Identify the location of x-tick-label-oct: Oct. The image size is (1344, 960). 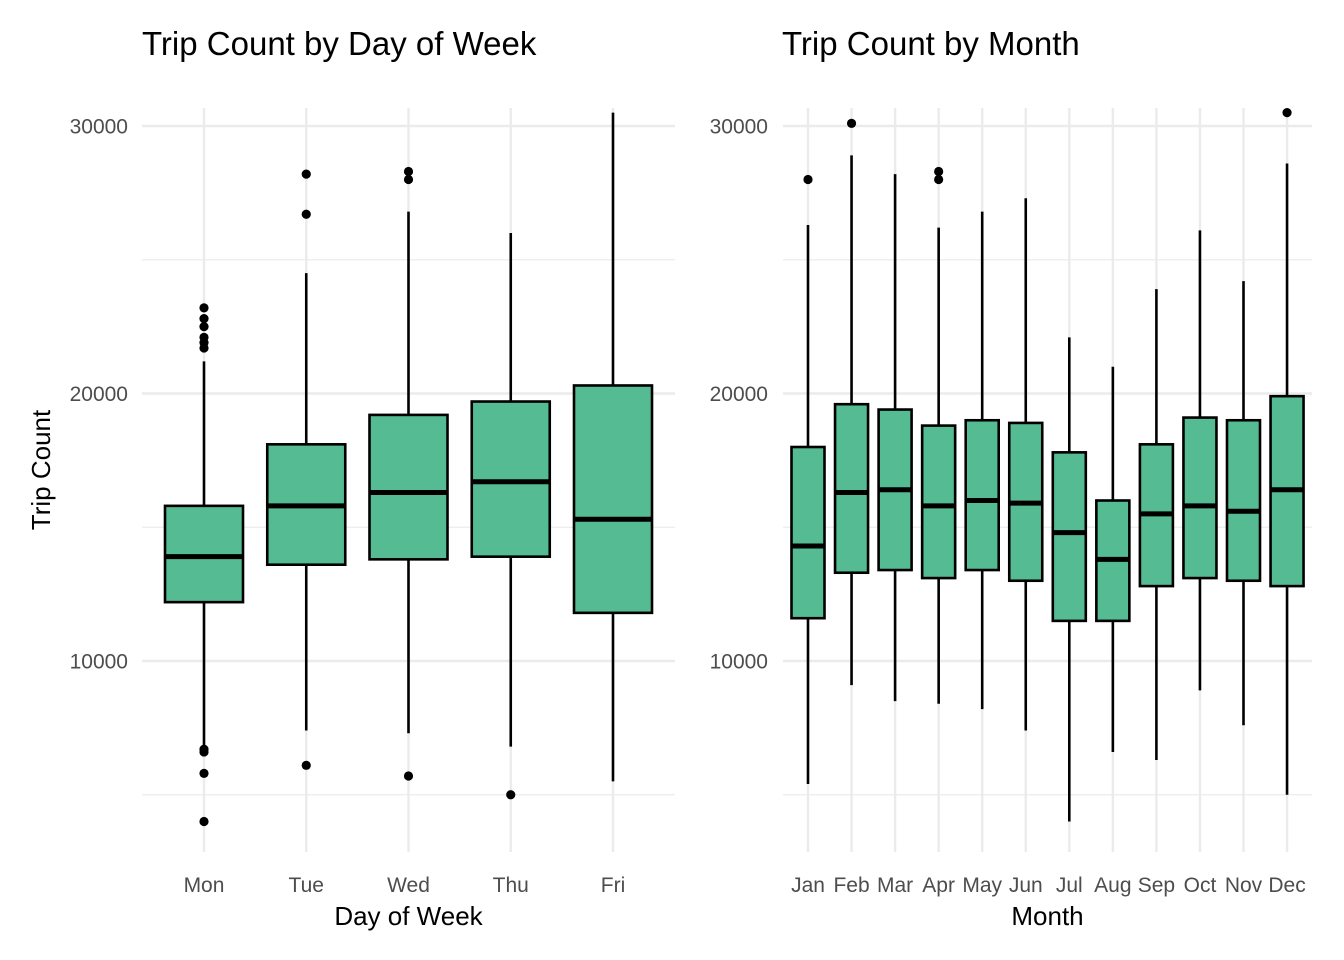
(1200, 885).